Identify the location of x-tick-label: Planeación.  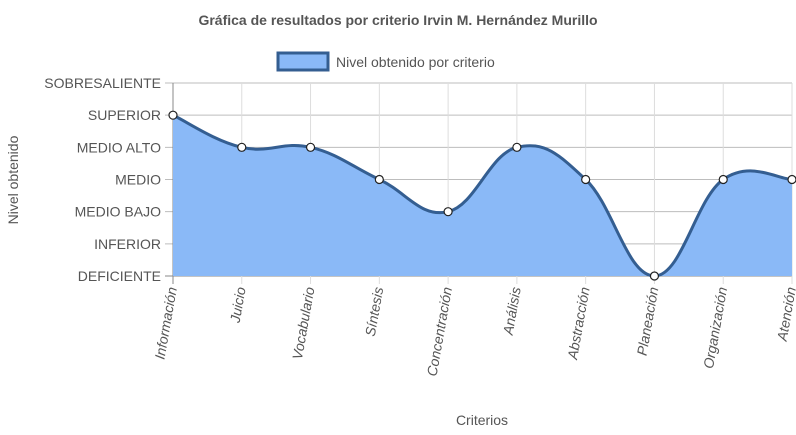
(648, 321).